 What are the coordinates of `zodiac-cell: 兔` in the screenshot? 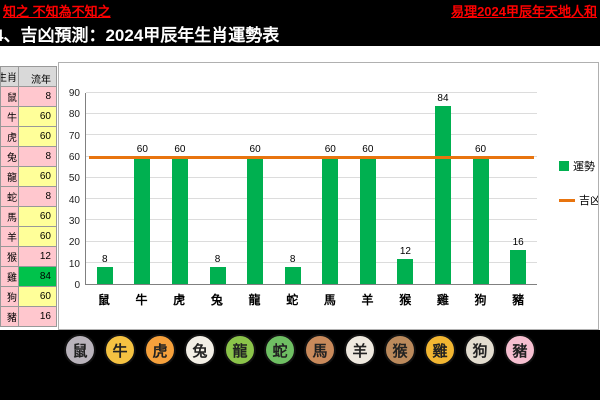 It's located at (10, 157).